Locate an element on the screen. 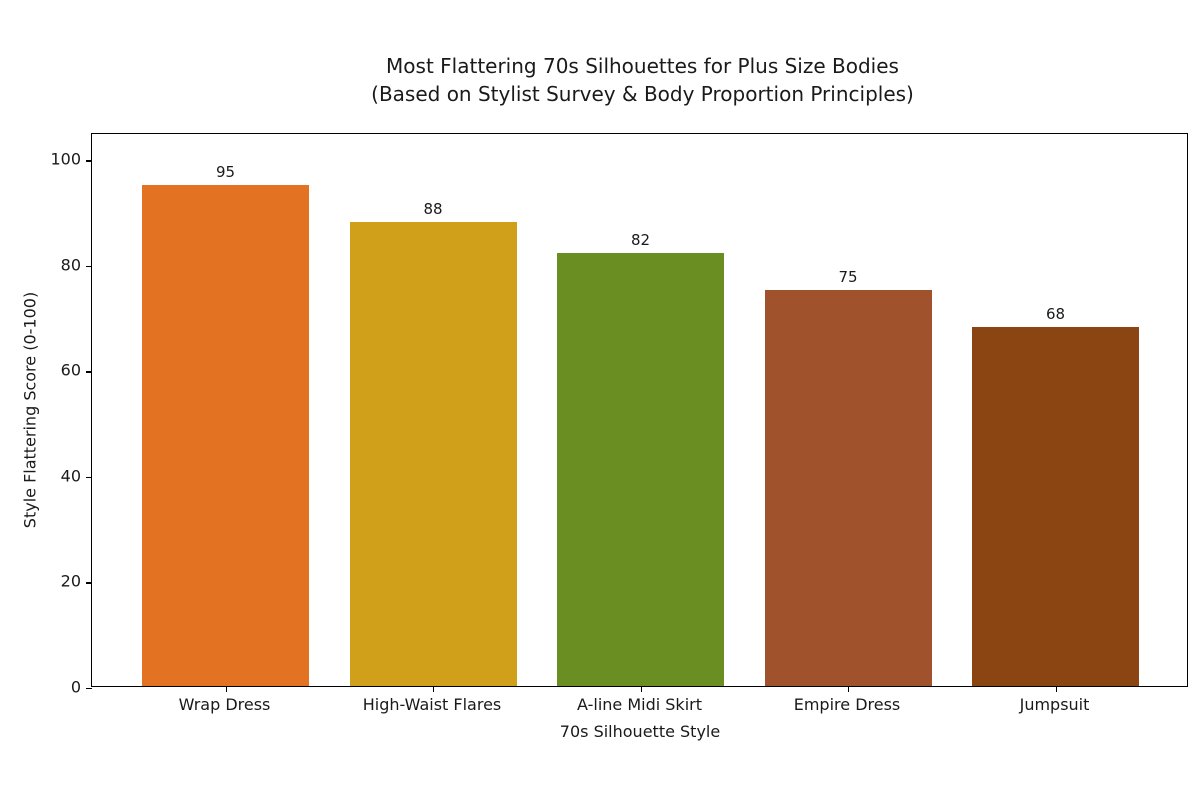  y-tick-label: 100 is located at coordinates (65, 159).